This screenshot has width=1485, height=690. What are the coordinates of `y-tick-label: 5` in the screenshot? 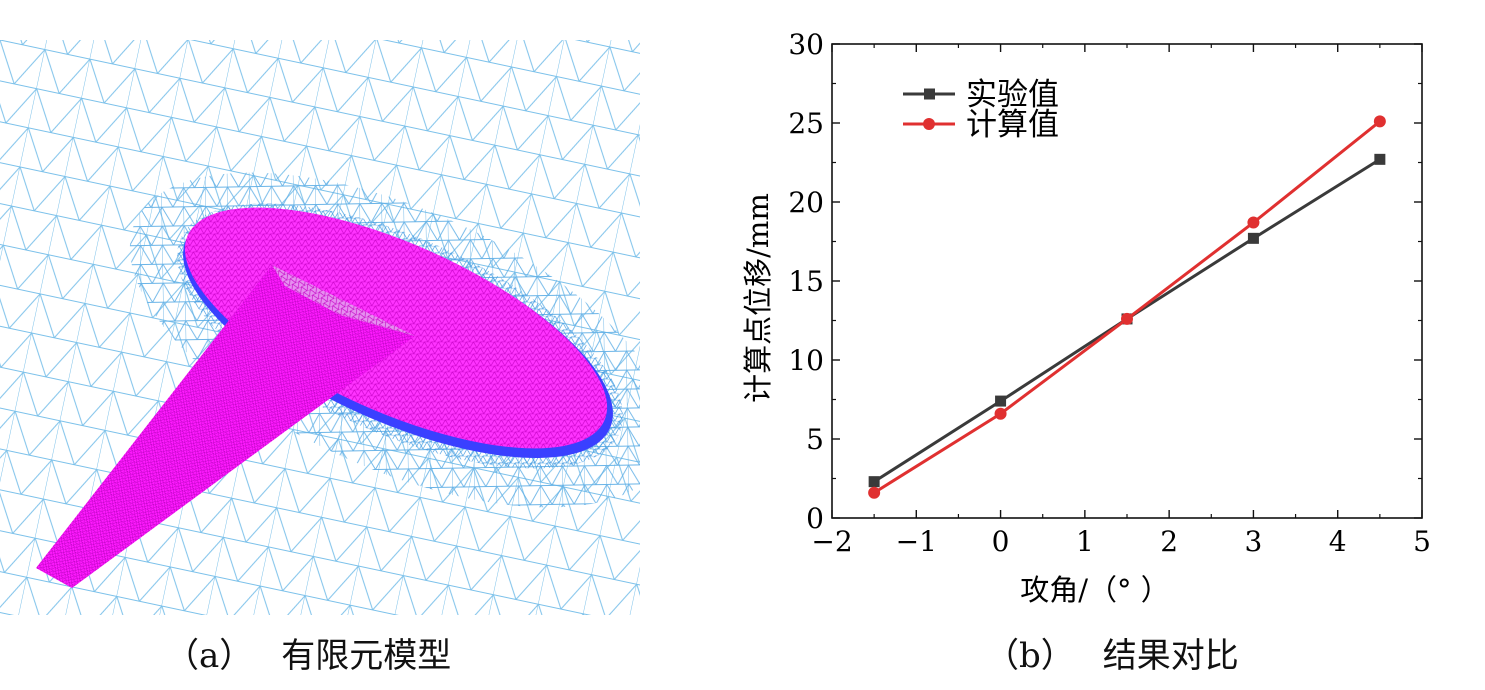 It's located at (815, 439).